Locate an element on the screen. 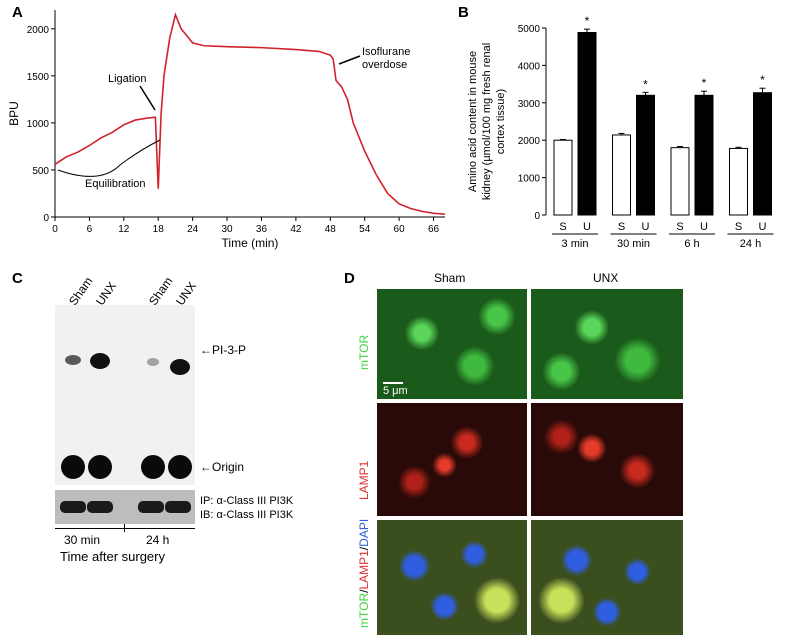 This screenshot has width=790, height=644. merge-part-mtor: mTOR is located at coordinates (364, 610).